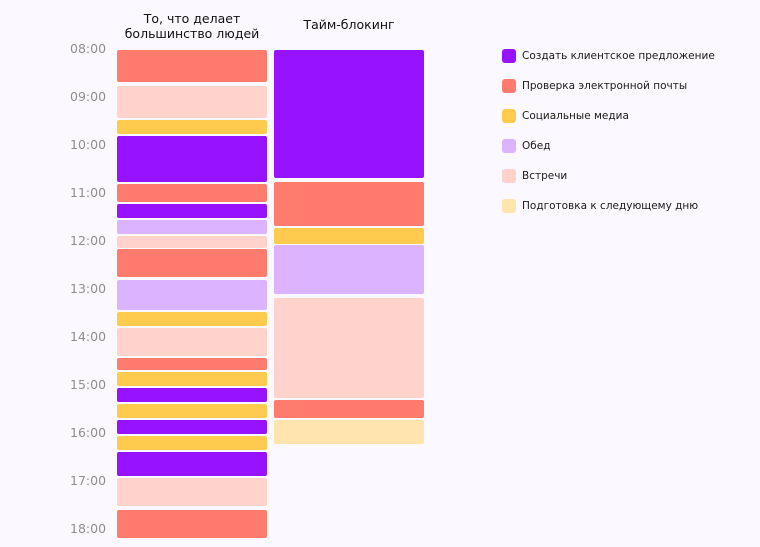 The width and height of the screenshot is (760, 547). What do you see at coordinates (88, 432) in the screenshot?
I see `time-label: 16:00` at bounding box center [88, 432].